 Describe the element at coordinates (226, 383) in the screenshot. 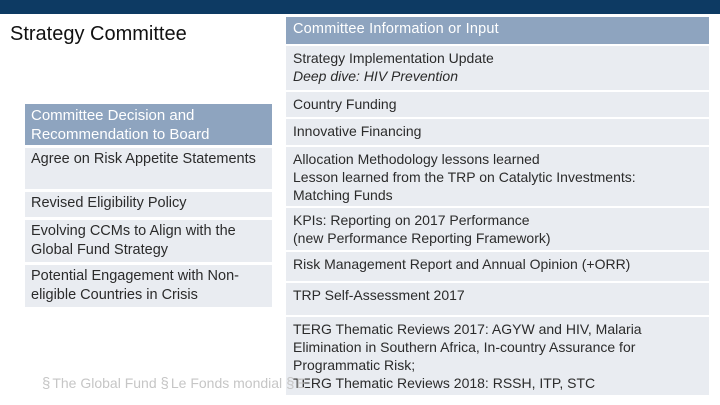

I see `org-name-fr: Le Fonds mondial` at that location.